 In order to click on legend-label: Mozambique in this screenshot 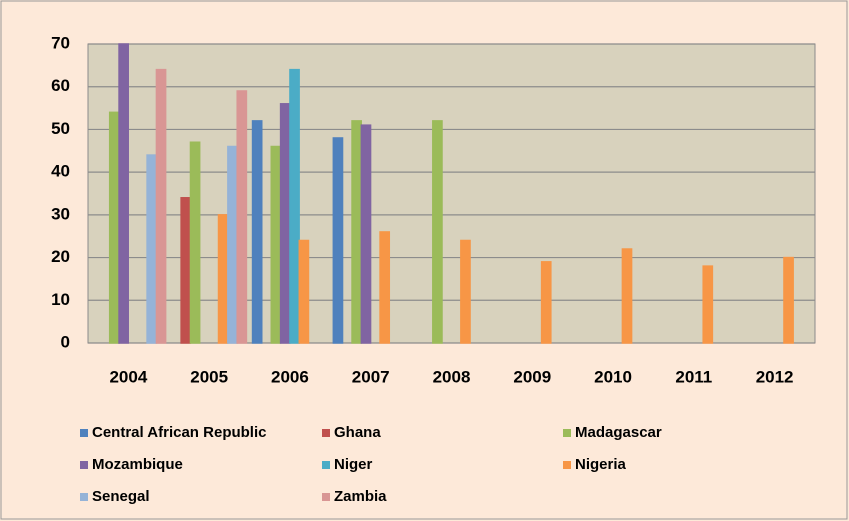, I will do `click(137, 464)`.